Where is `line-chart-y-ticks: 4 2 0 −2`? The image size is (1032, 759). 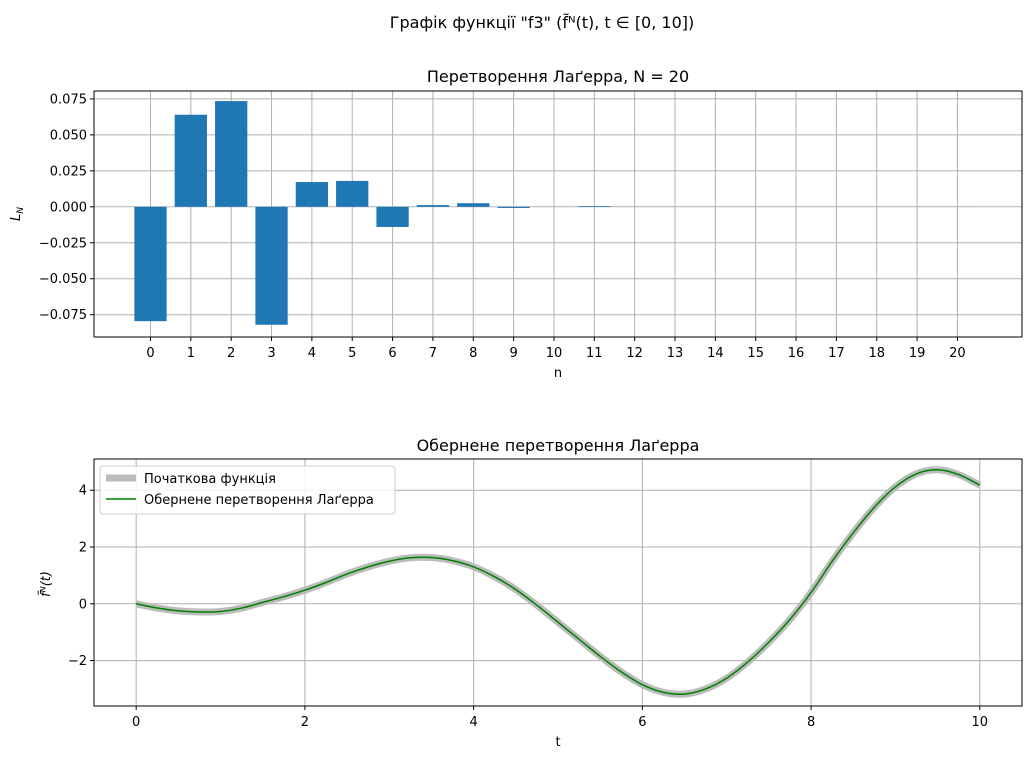
line-chart-y-ticks: 4 2 0 −2 is located at coordinates (81, 576).